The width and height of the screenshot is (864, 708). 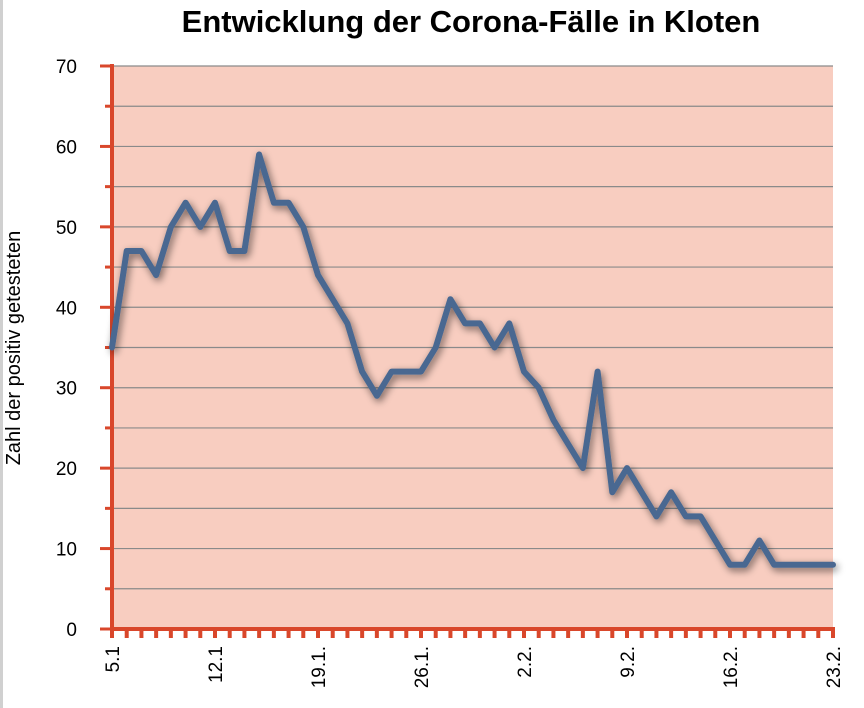 What do you see at coordinates (1, 354) in the screenshot?
I see `chart-frame-line` at bounding box center [1, 354].